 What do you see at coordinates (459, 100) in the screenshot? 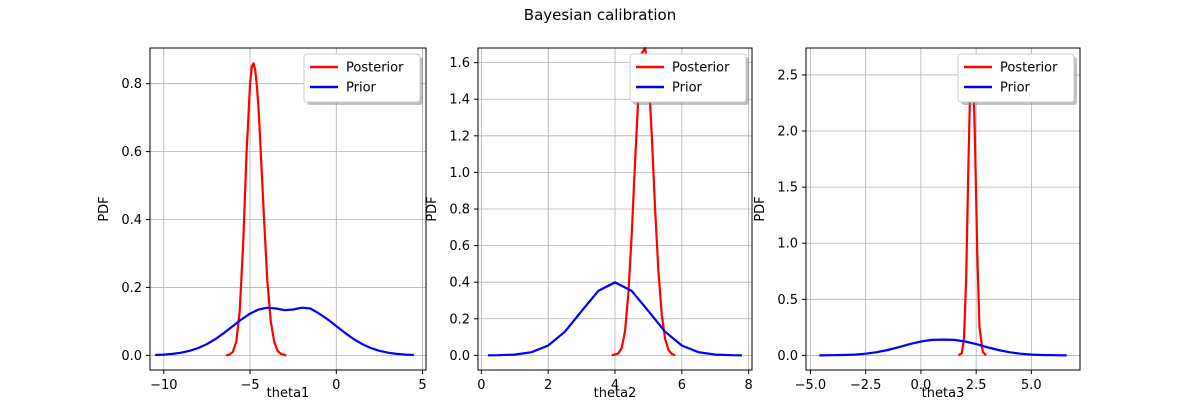
I see `y-tick-label: 1.4` at bounding box center [459, 100].